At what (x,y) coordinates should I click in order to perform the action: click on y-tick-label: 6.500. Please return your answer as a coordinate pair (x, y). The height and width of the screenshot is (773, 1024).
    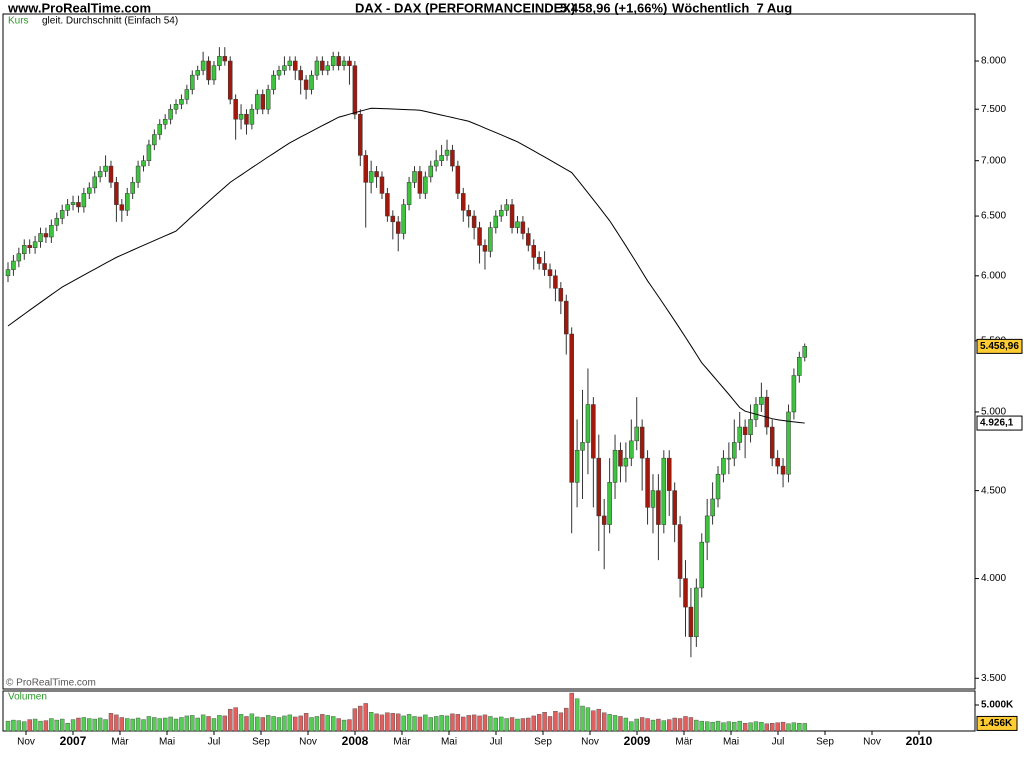
    Looking at the image, I should click on (993, 216).